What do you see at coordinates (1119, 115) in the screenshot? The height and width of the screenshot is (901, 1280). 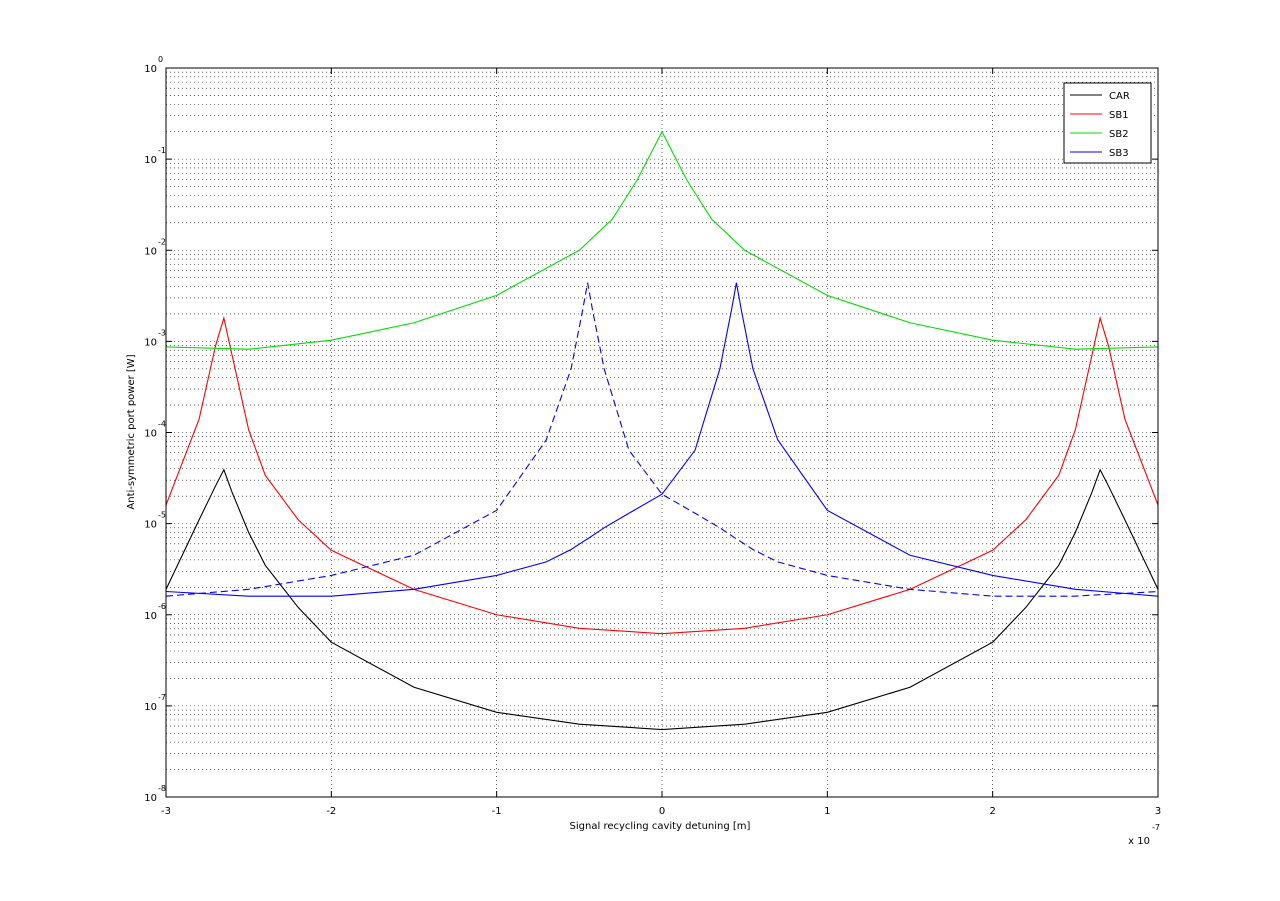 I see `legend-label: SB1` at bounding box center [1119, 115].